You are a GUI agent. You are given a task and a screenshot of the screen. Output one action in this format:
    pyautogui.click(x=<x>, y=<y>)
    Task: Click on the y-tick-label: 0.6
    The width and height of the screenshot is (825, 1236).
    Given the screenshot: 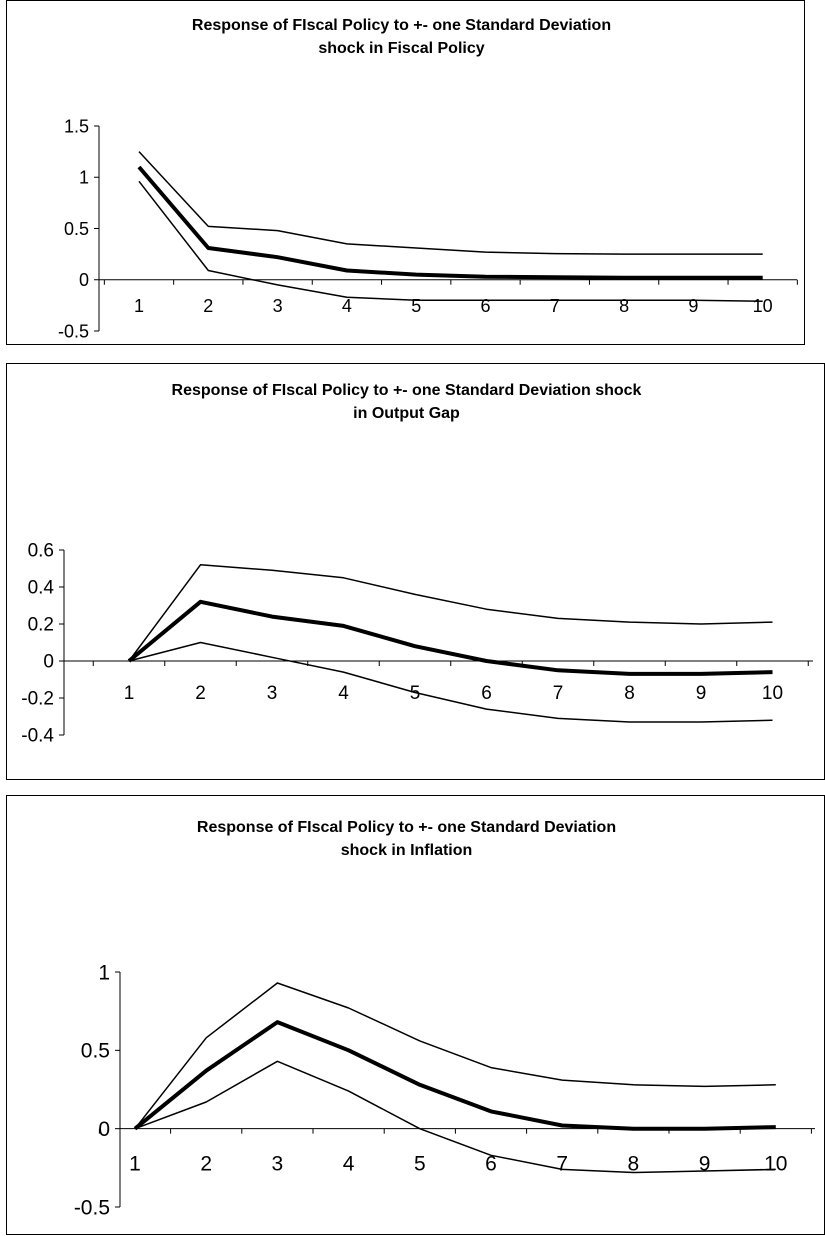 What is the action you would take?
    pyautogui.click(x=41, y=551)
    